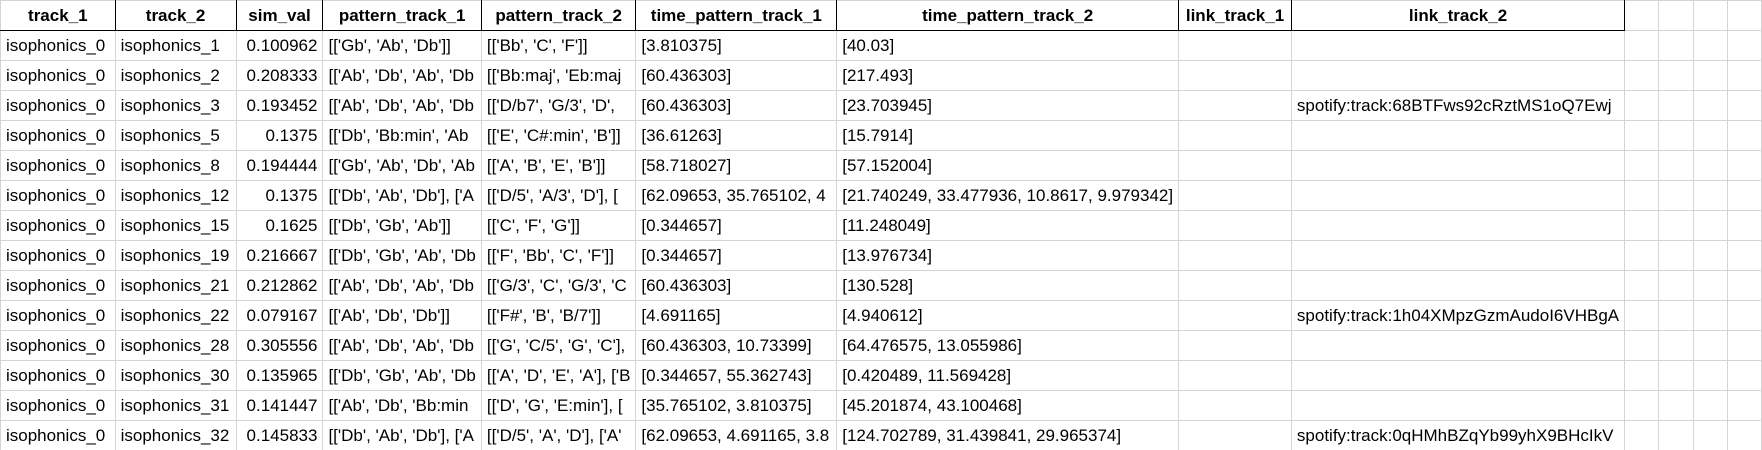 The height and width of the screenshot is (450, 1762). I want to click on cell-track-2: isophonics_8, so click(175, 165).